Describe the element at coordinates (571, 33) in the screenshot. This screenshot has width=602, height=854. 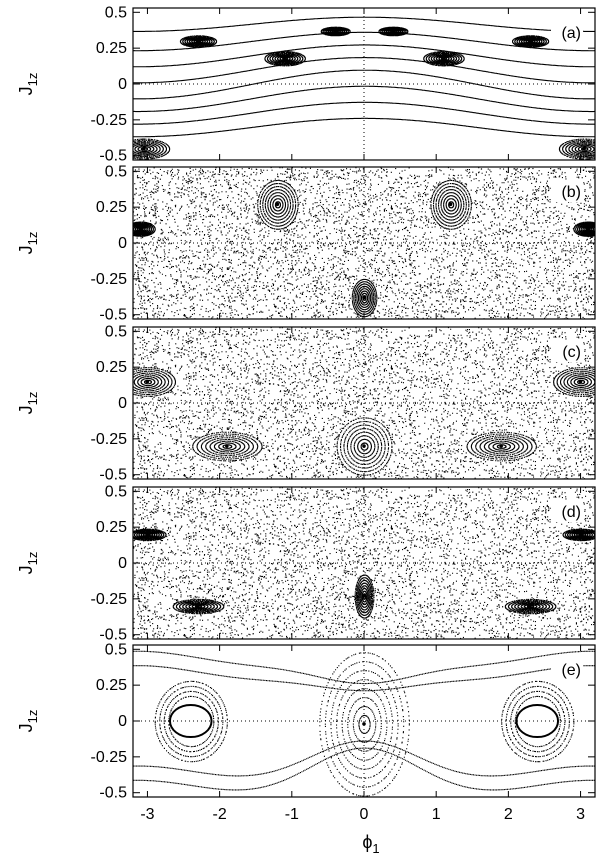
I see `panel-label: (a)` at that location.